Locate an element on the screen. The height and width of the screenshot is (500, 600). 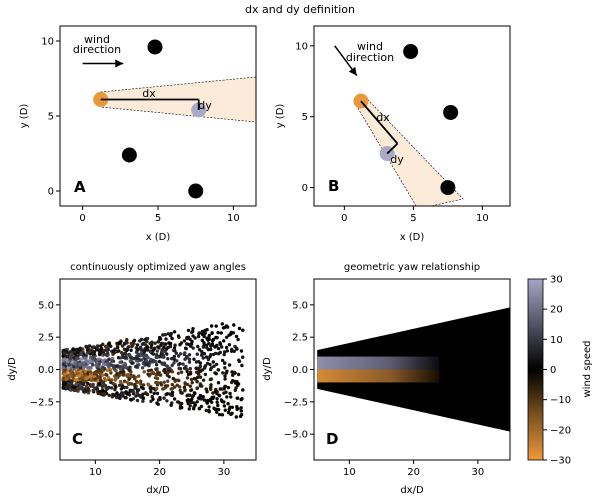
y-tick-label: 2.5 is located at coordinates (46, 338).